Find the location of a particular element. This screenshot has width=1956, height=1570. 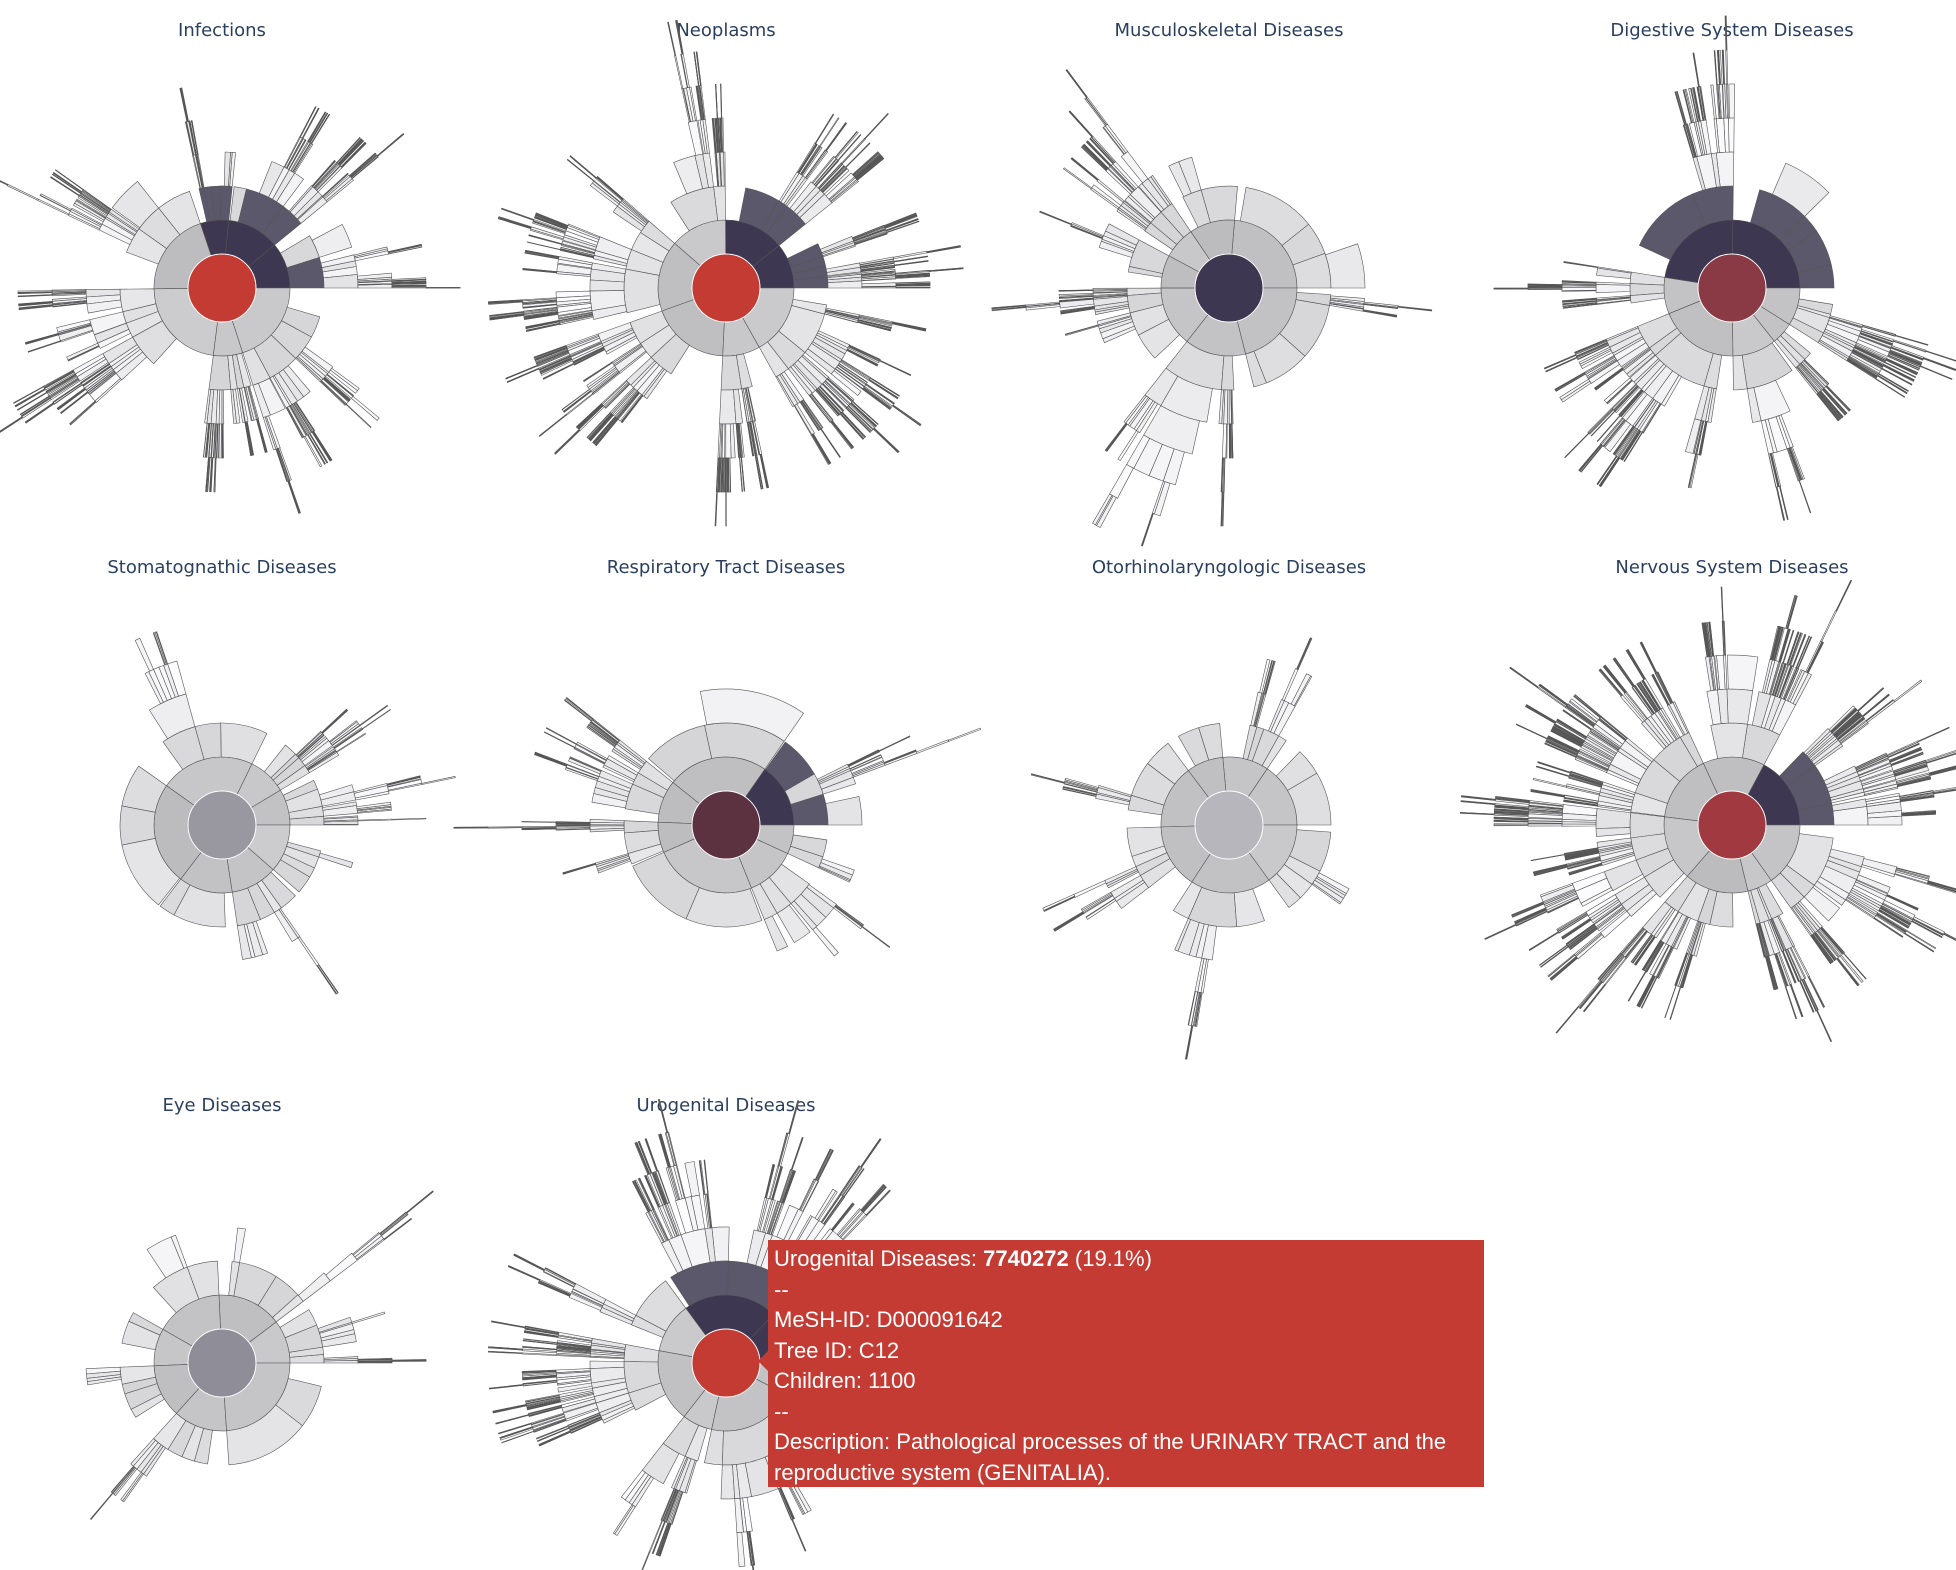

panel-musculoskeletal: Musculoskeletal Diseases is located at coordinates (1212, 283).